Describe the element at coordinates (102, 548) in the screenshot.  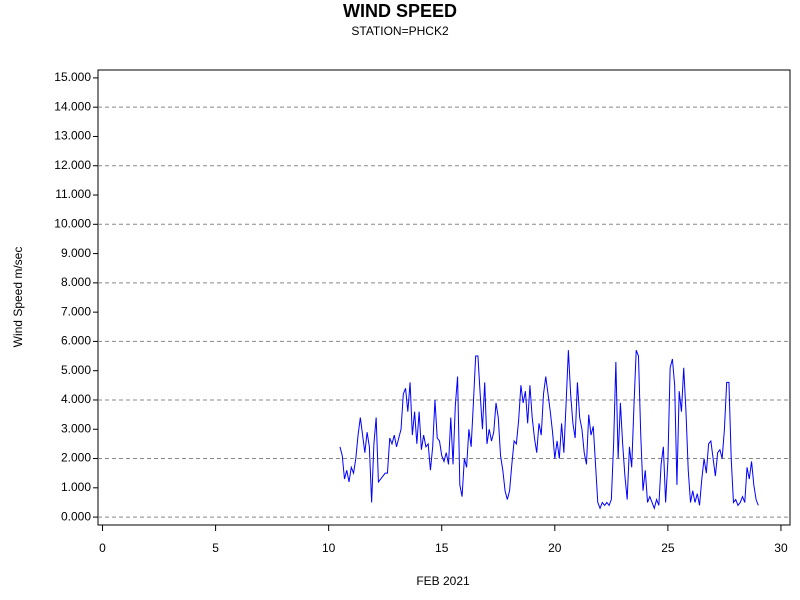
I see `x-tick-label: 0` at that location.